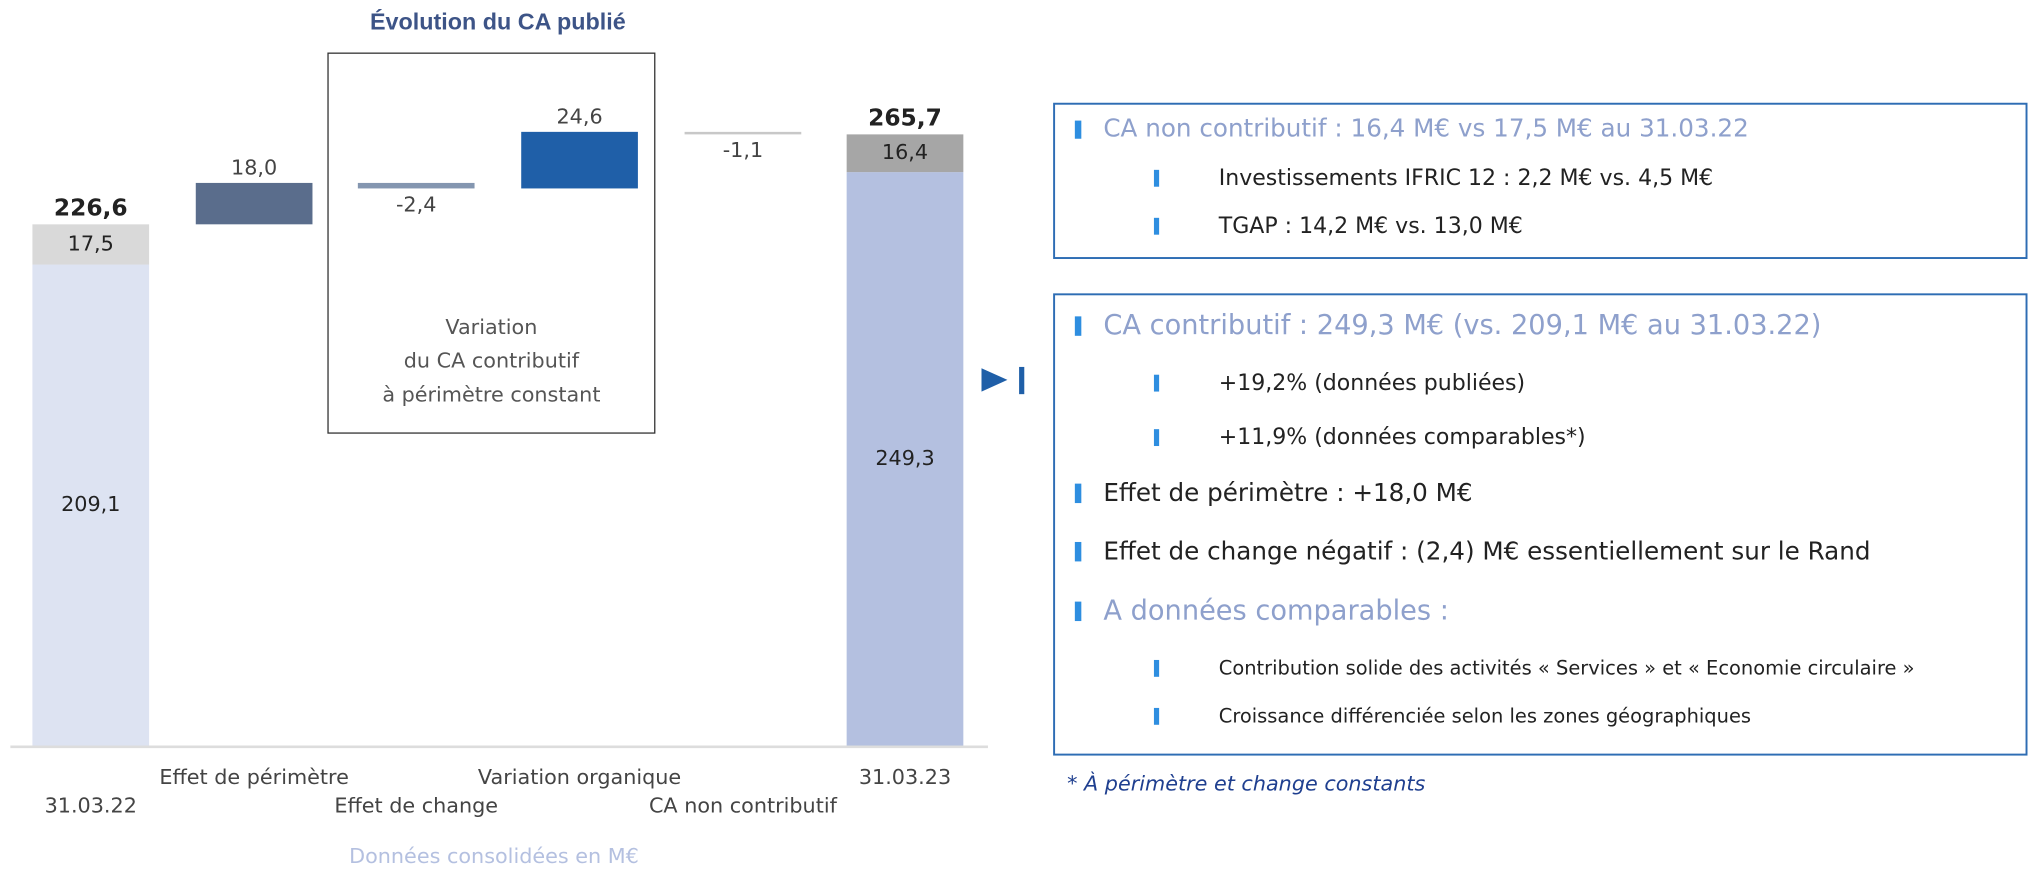 The height and width of the screenshot is (870, 2033). Describe the element at coordinates (416, 805) in the screenshot. I see `x-tick-label: Effet de change` at that location.